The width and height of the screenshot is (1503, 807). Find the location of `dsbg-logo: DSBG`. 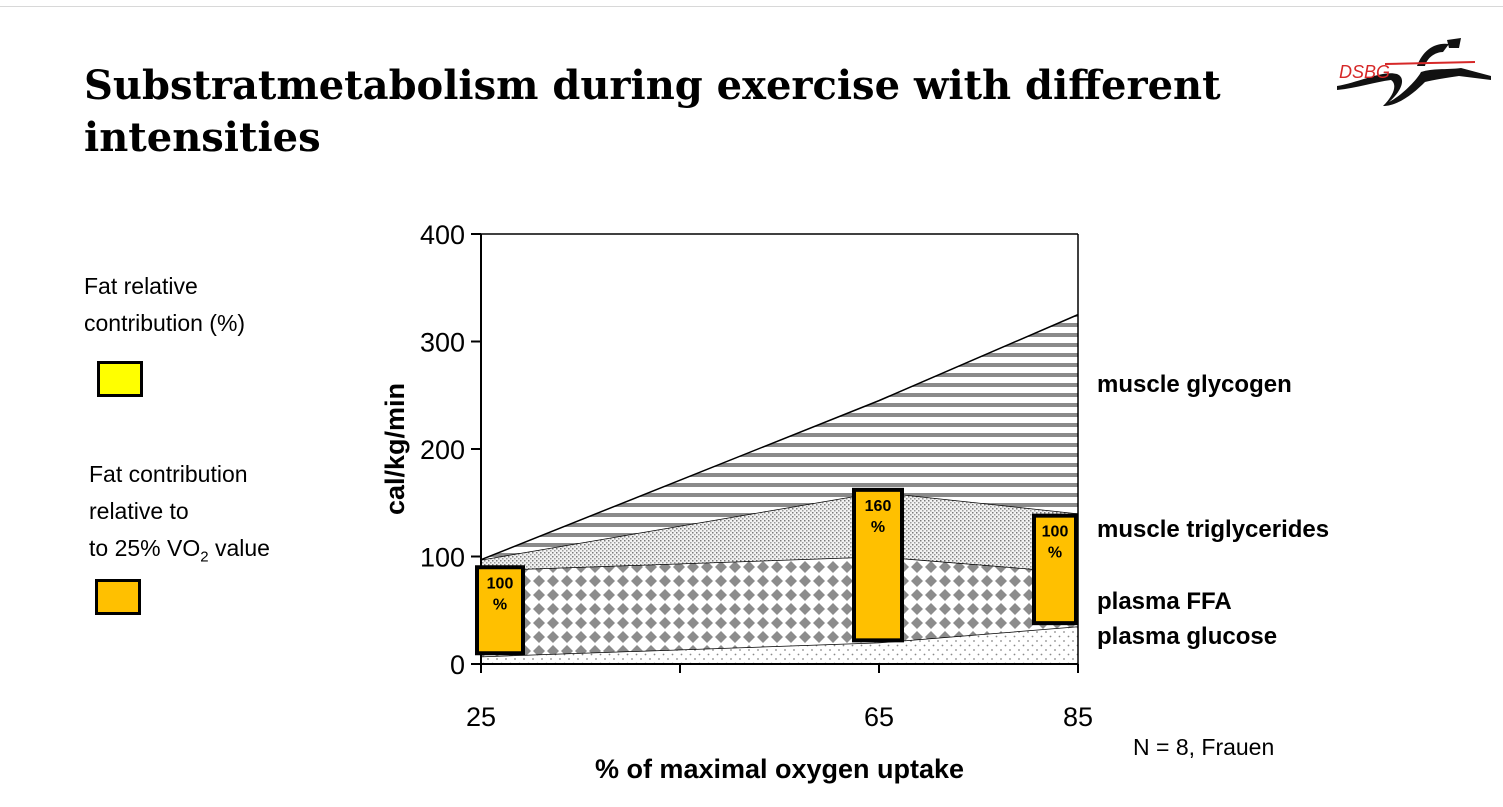

dsbg-logo: DSBG is located at coordinates (1415, 72).